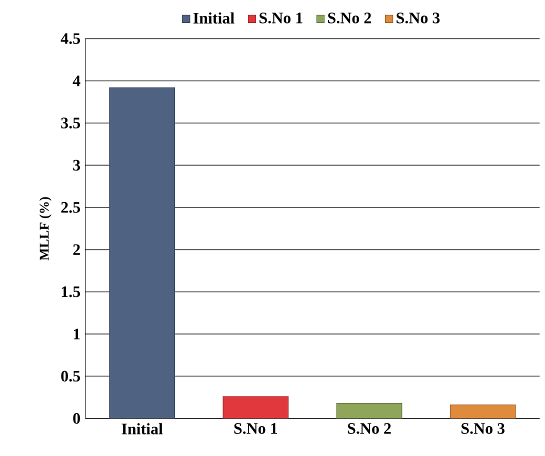 The width and height of the screenshot is (545, 456). I want to click on y-tick-label: 1, so click(77, 334).